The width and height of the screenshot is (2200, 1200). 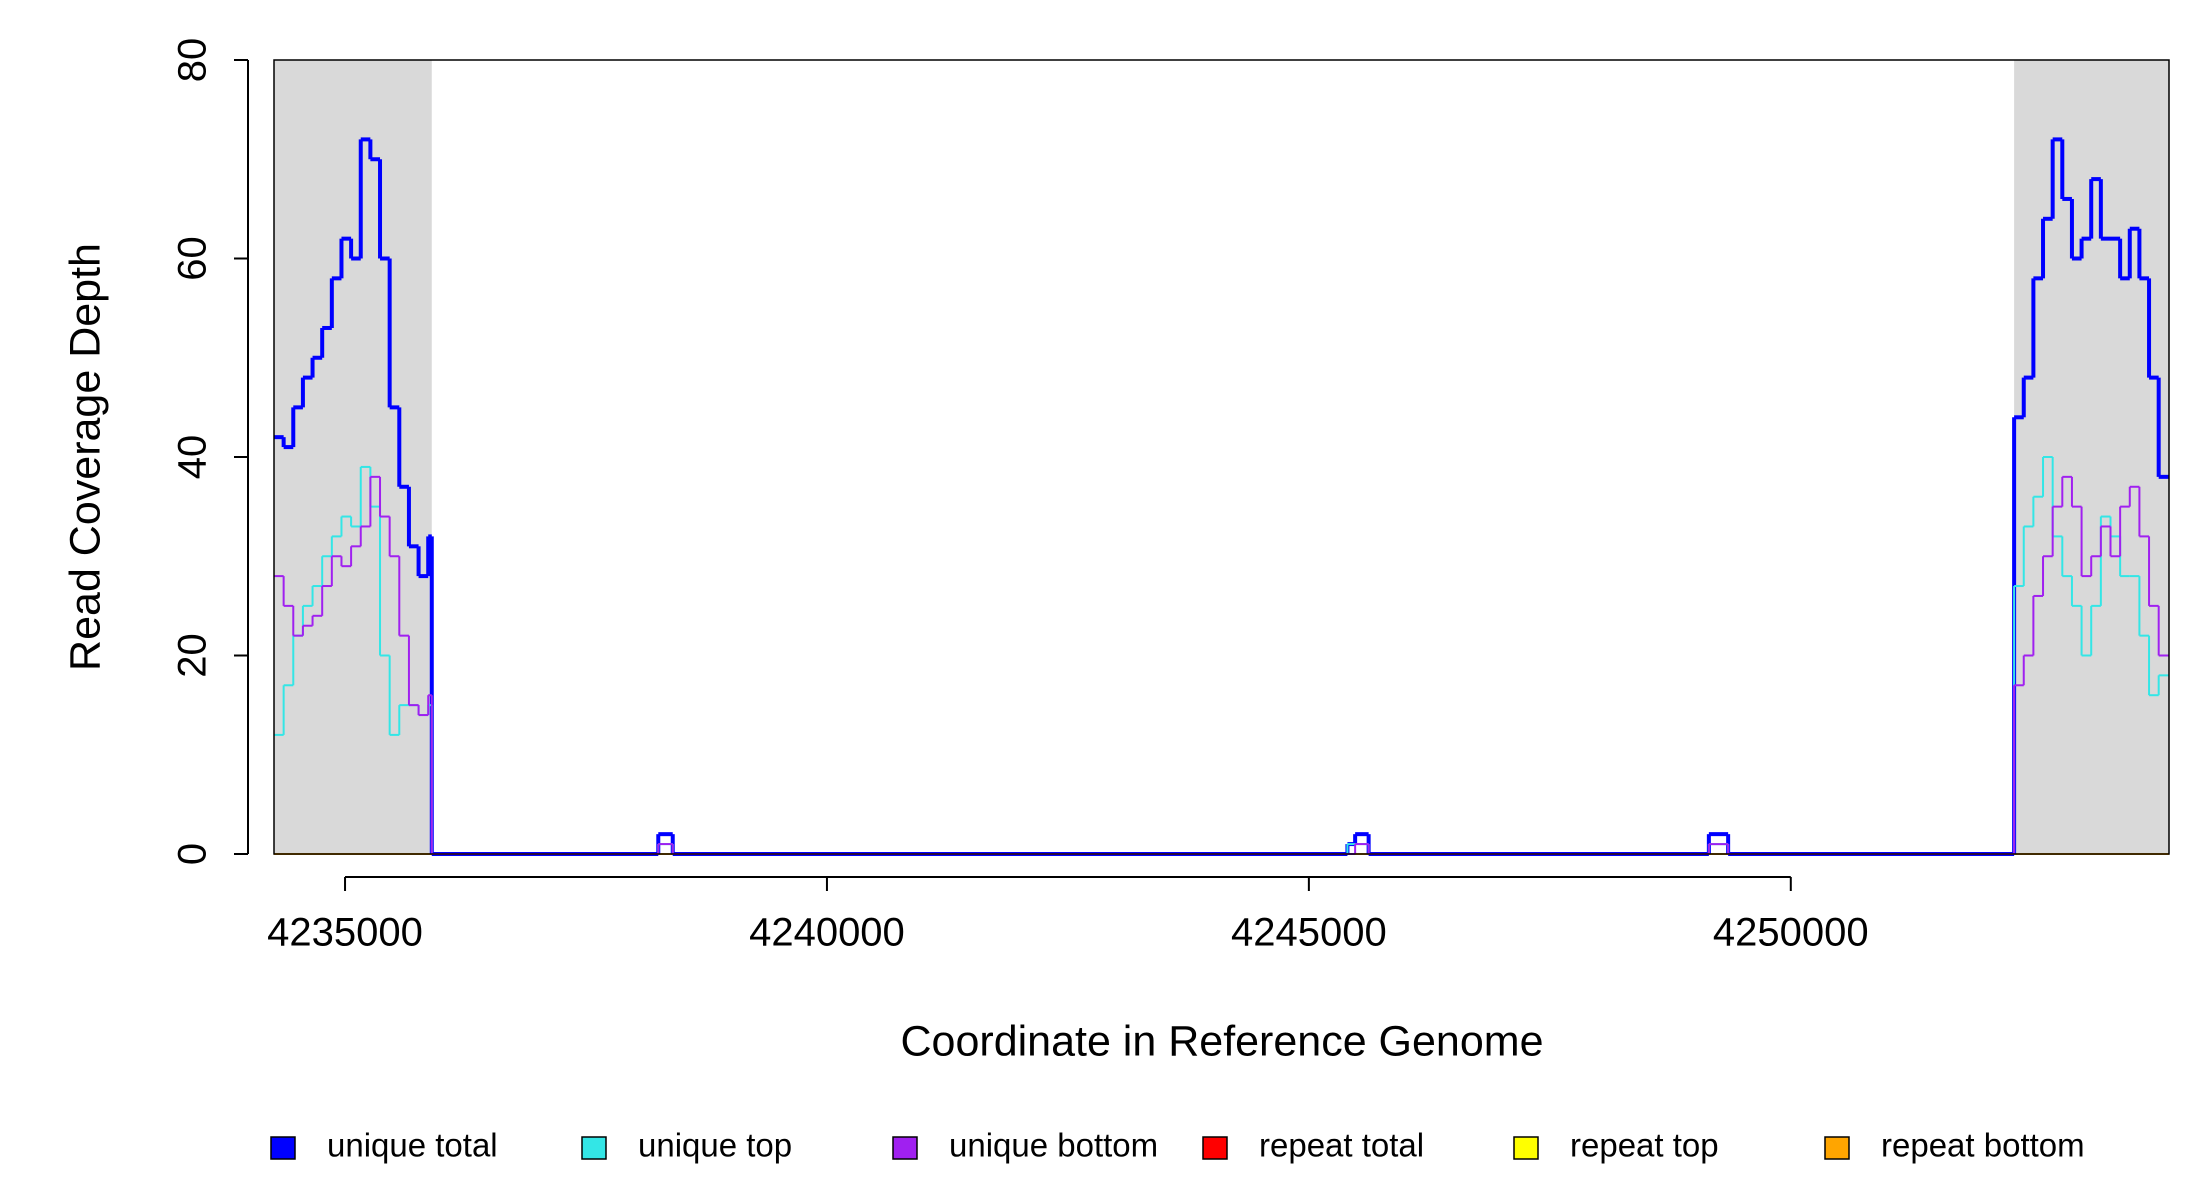 What do you see at coordinates (193, 854) in the screenshot?
I see `y-tick-label: 0` at bounding box center [193, 854].